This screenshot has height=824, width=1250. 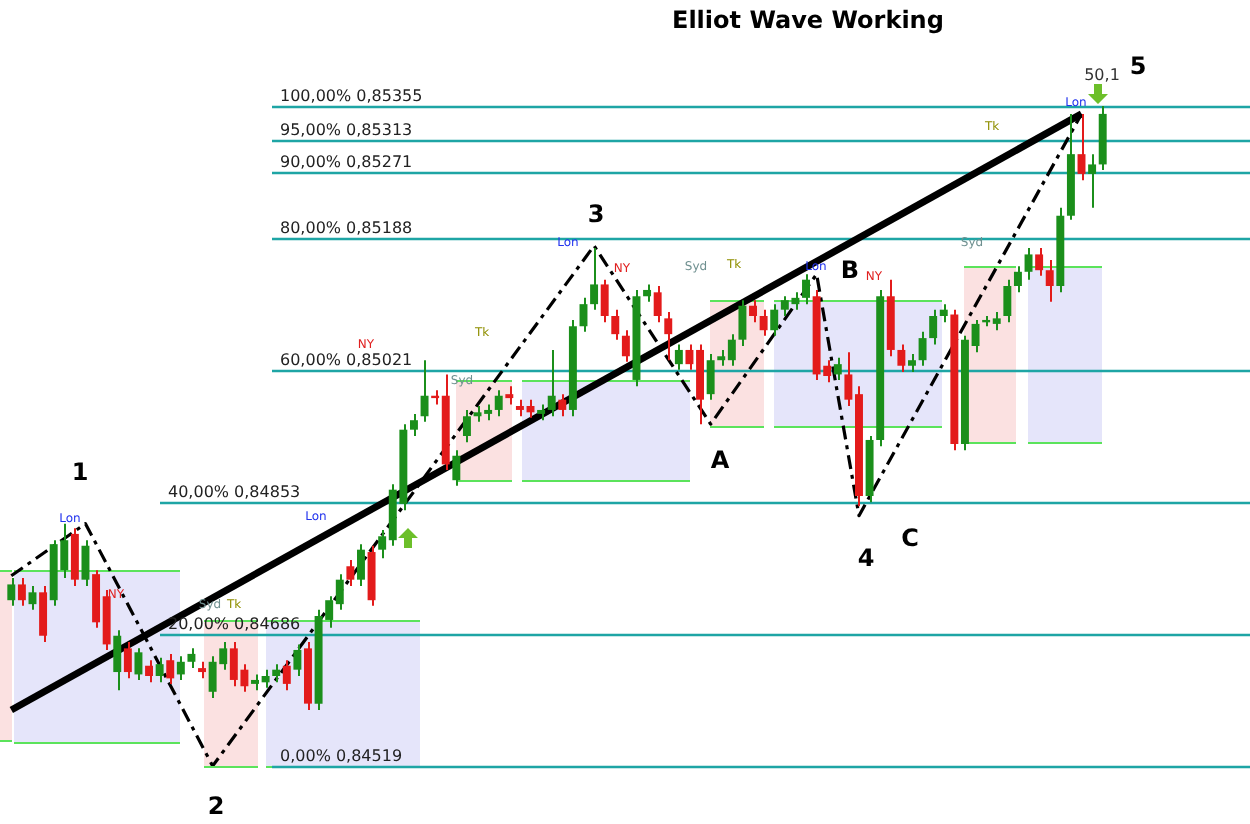 What do you see at coordinates (346, 360) in the screenshot?
I see `ref-line-label: 60,00% 0,85021` at bounding box center [346, 360].